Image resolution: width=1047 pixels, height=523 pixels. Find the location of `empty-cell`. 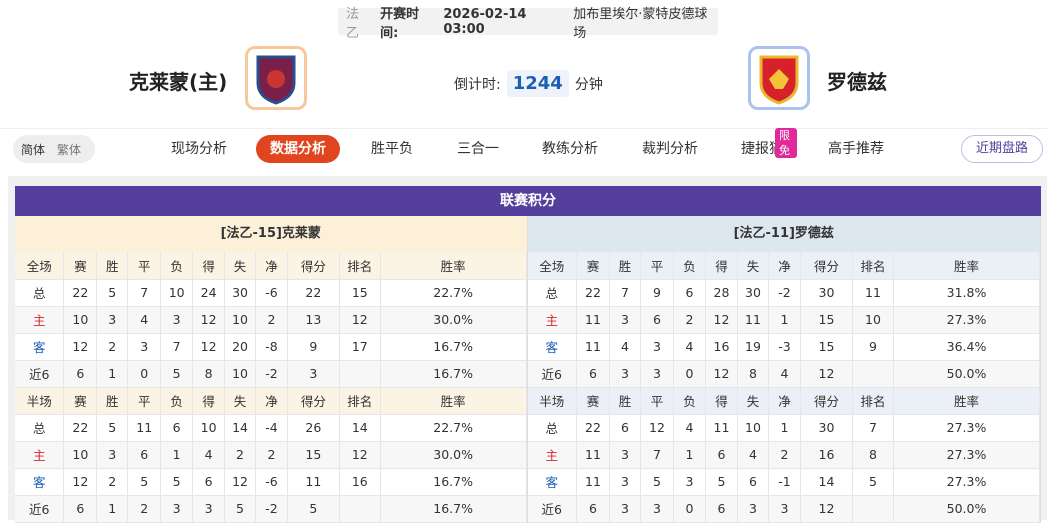

empty-cell is located at coordinates (360, 374).